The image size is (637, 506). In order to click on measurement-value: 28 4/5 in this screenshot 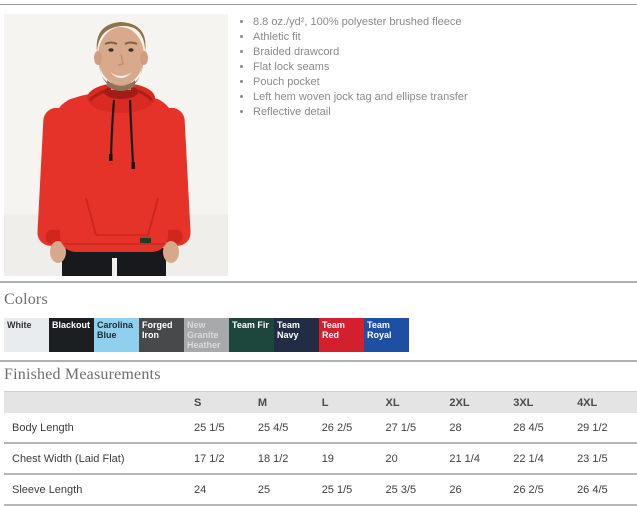, I will do `click(528, 427)`.